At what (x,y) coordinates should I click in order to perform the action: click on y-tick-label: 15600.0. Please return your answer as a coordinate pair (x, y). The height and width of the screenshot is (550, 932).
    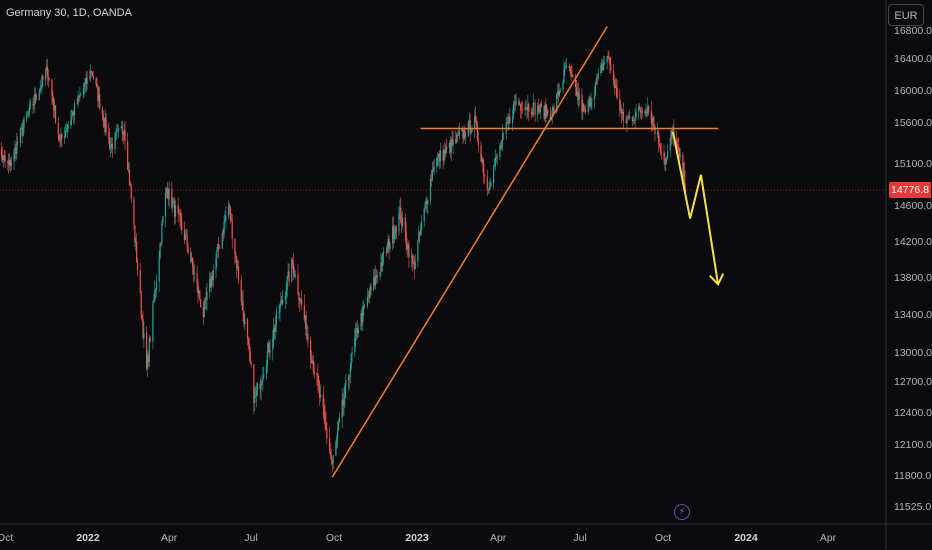
    Looking at the image, I should click on (913, 123).